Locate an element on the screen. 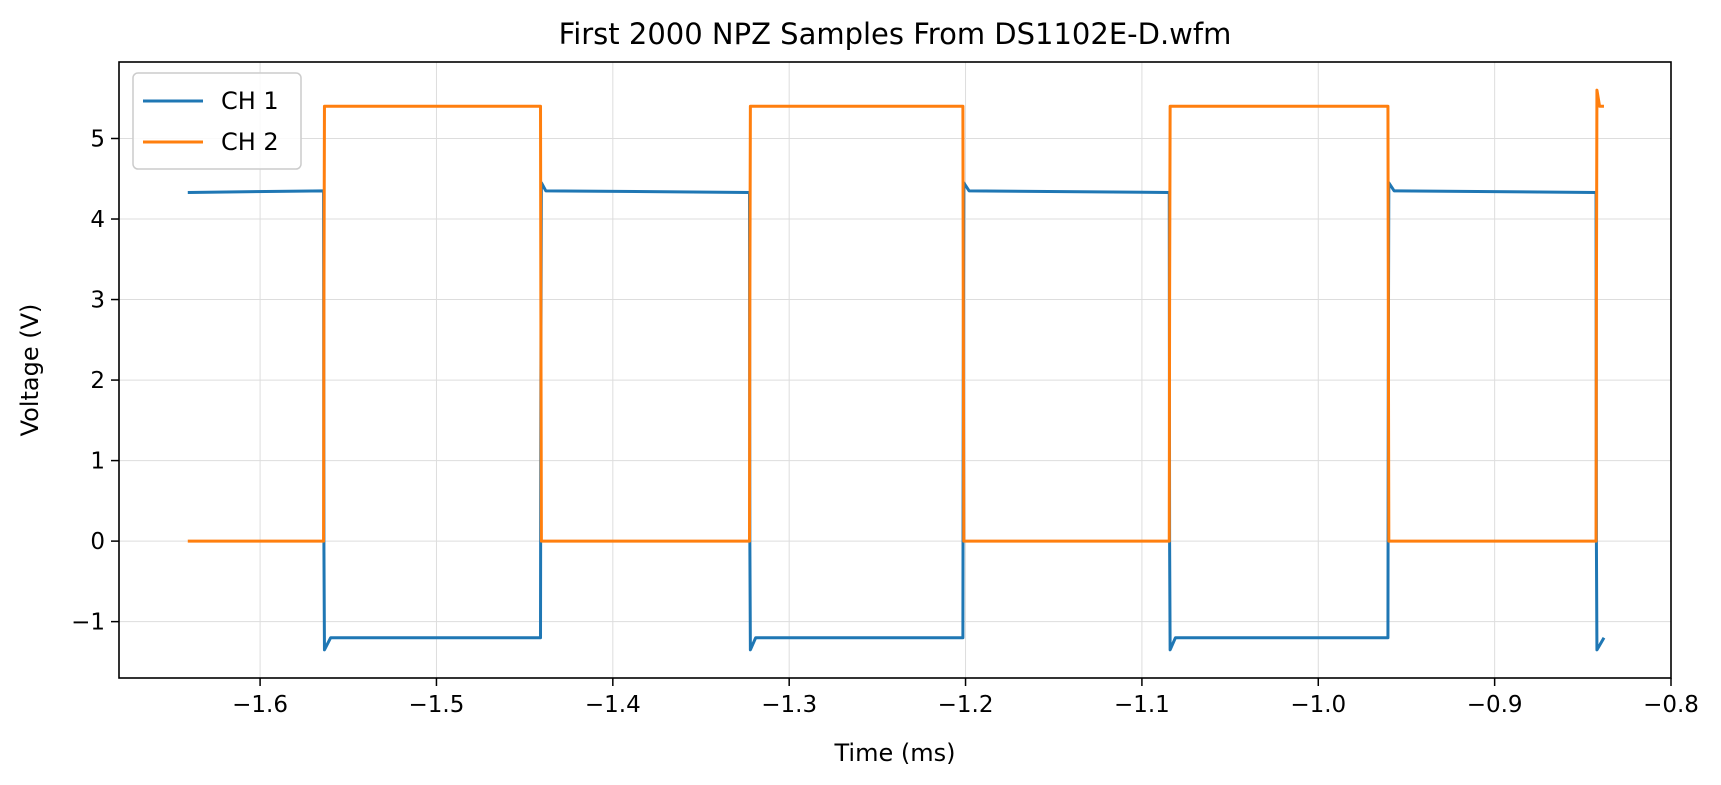 The image size is (1721, 785). x-tick-label: −1.3 is located at coordinates (789, 705).